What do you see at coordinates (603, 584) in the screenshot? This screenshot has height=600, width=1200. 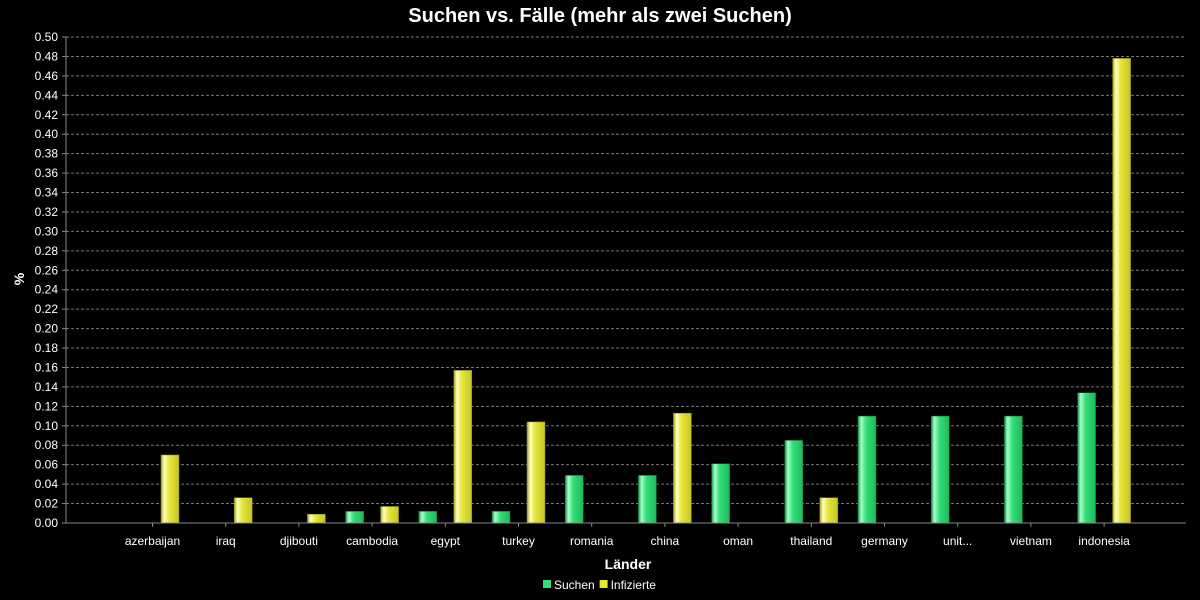 I see `legend-swatch-infizierte` at bounding box center [603, 584].